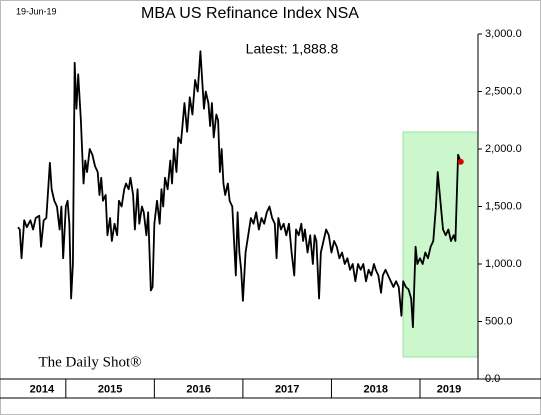 Image resolution: width=541 pixels, height=415 pixels. Describe the element at coordinates (503, 264) in the screenshot. I see `y-tick-label: 1,000.0` at that location.